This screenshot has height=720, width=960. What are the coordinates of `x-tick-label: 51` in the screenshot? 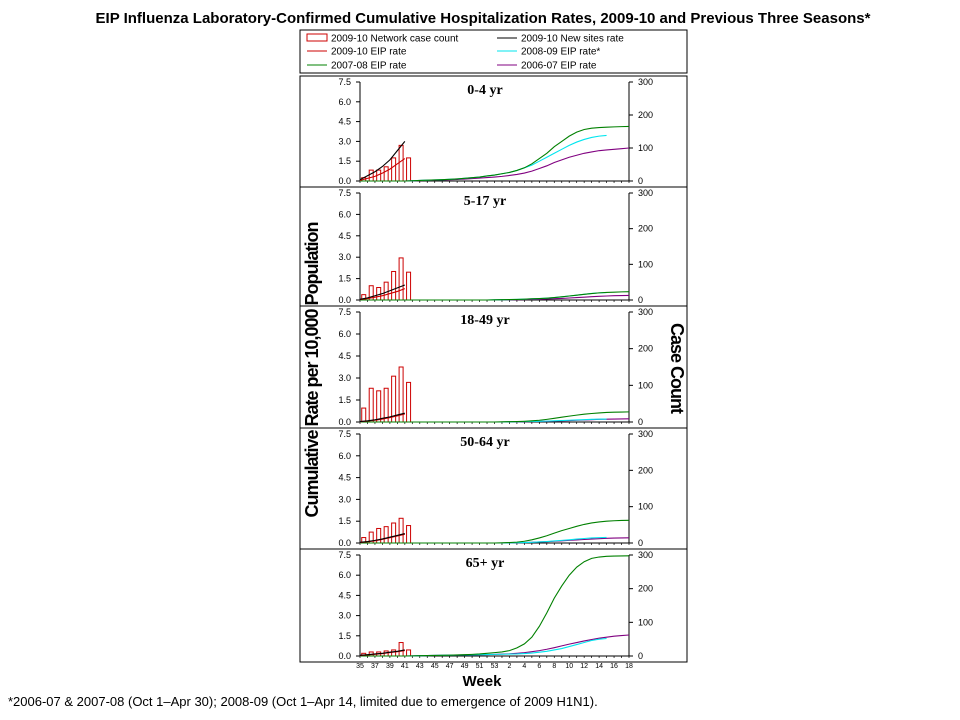 It's located at (480, 666).